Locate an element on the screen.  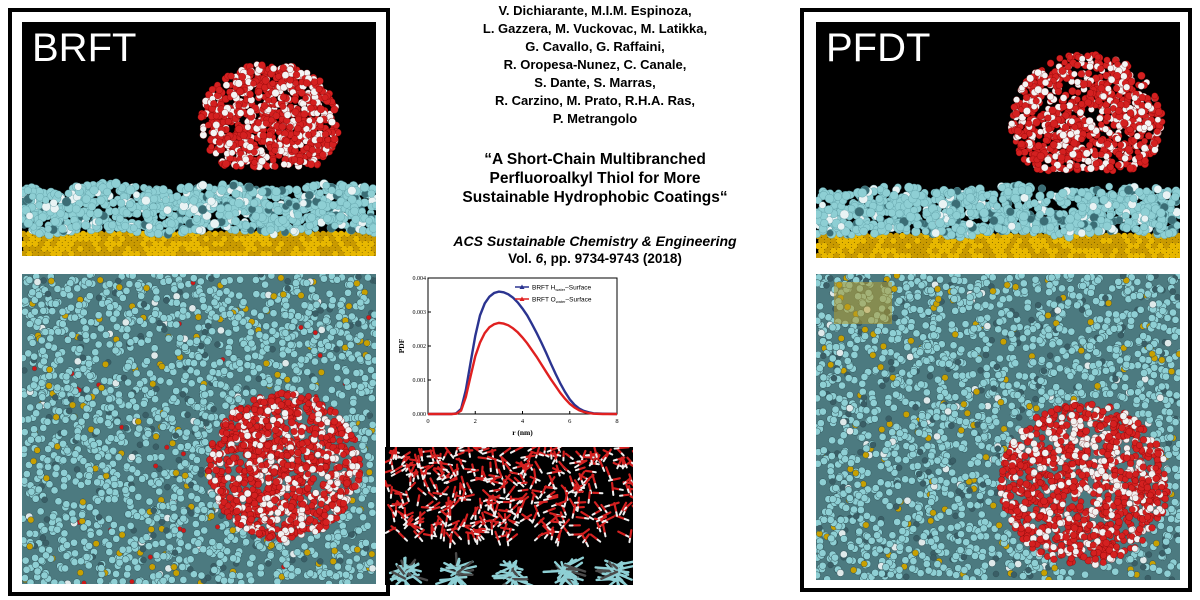
y-tick-label: 0.003 is located at coordinates (420, 313).